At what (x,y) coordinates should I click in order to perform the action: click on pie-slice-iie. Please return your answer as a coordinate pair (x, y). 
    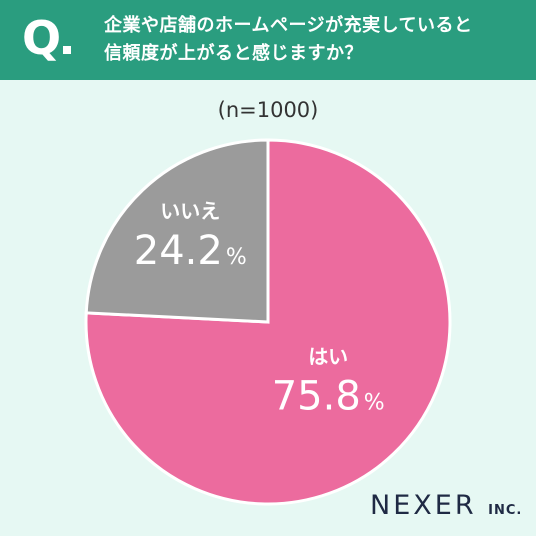
    Looking at the image, I should click on (177, 231).